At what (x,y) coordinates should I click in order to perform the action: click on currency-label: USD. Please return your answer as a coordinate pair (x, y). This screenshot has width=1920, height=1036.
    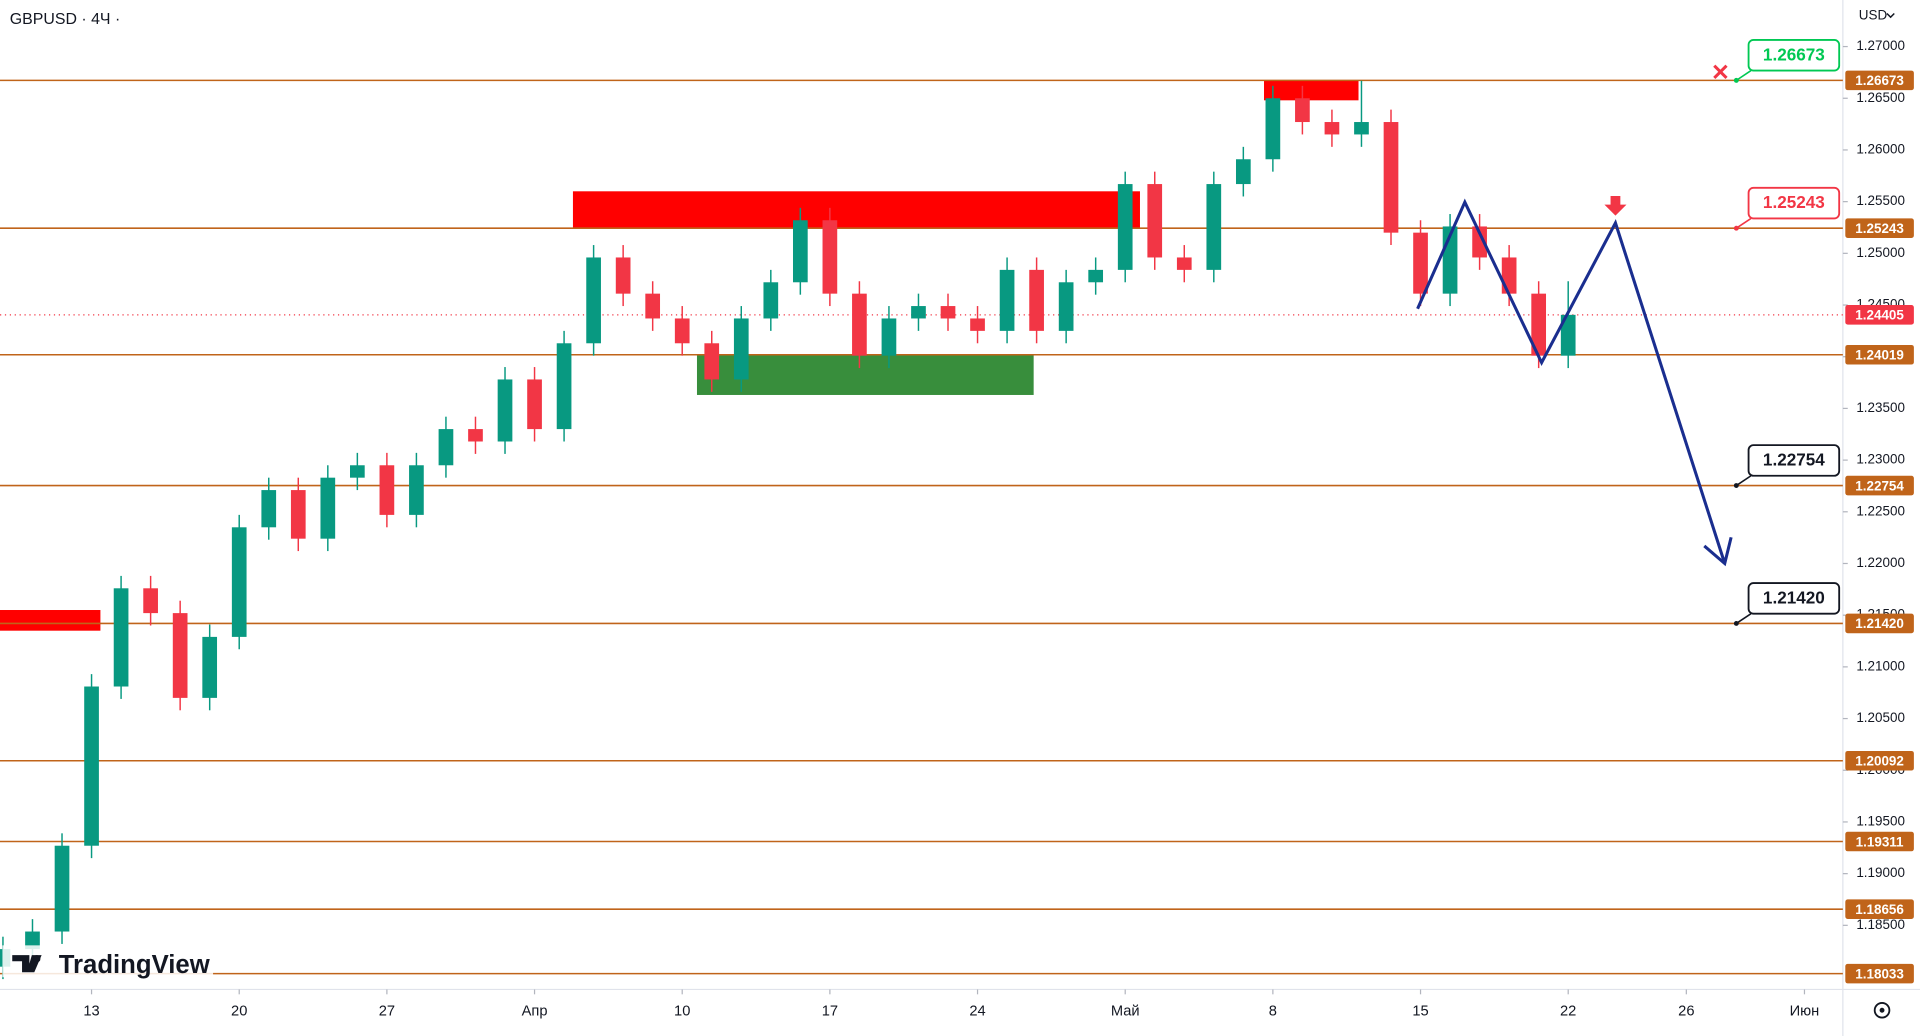
    Looking at the image, I should click on (1873, 15).